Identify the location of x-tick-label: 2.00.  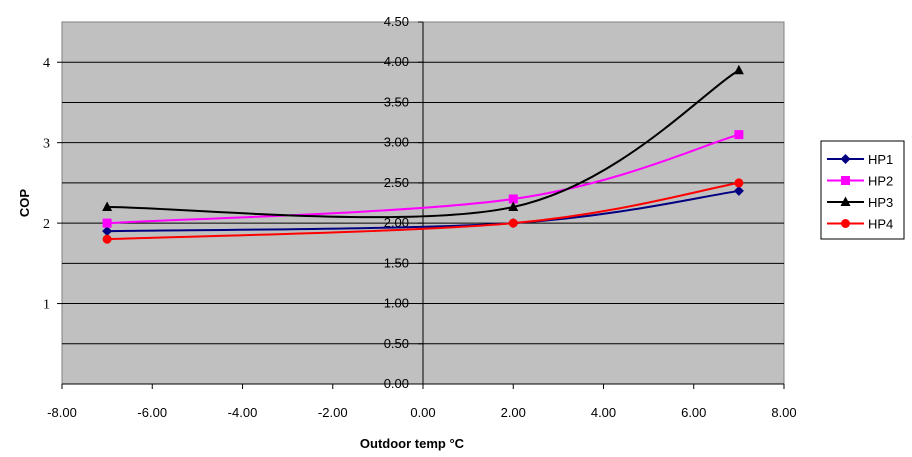
(513, 412).